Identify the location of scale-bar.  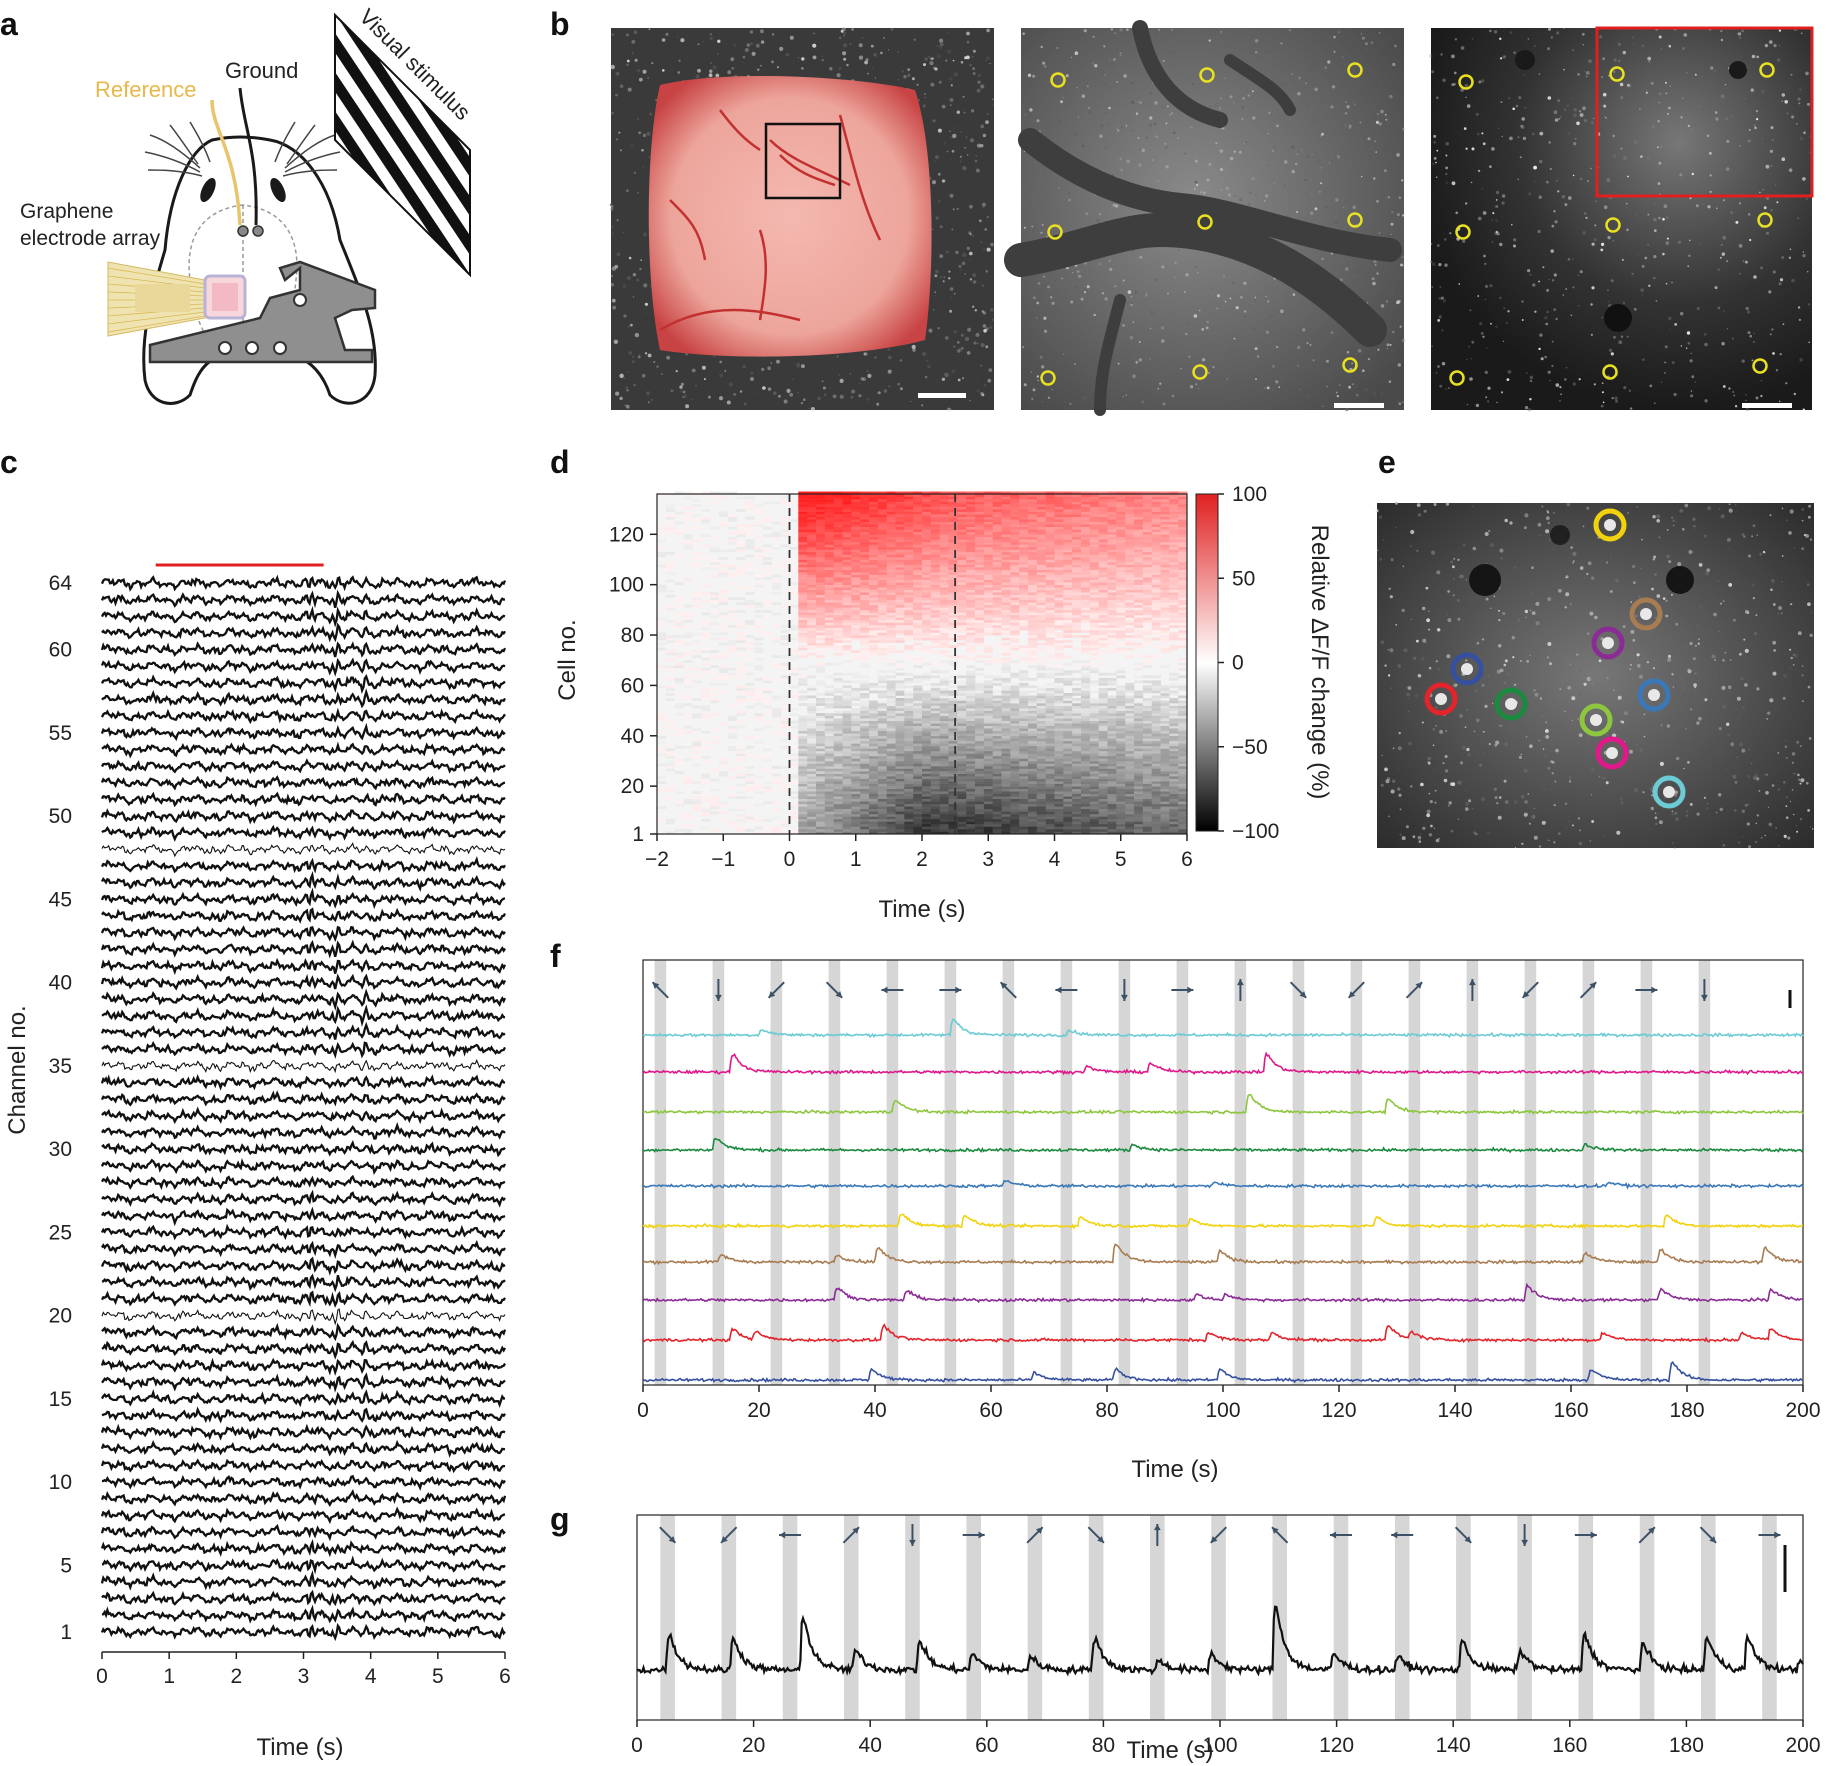
(942, 395).